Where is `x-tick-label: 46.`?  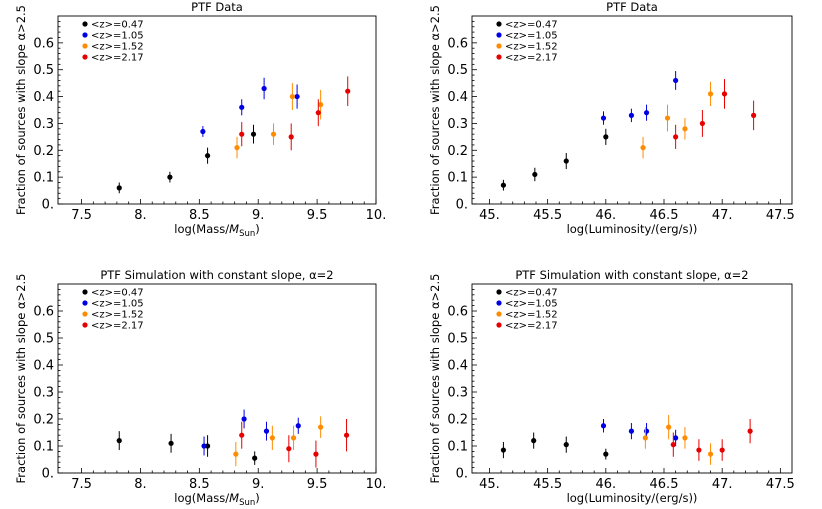
x-tick-label: 46. is located at coordinates (605, 484).